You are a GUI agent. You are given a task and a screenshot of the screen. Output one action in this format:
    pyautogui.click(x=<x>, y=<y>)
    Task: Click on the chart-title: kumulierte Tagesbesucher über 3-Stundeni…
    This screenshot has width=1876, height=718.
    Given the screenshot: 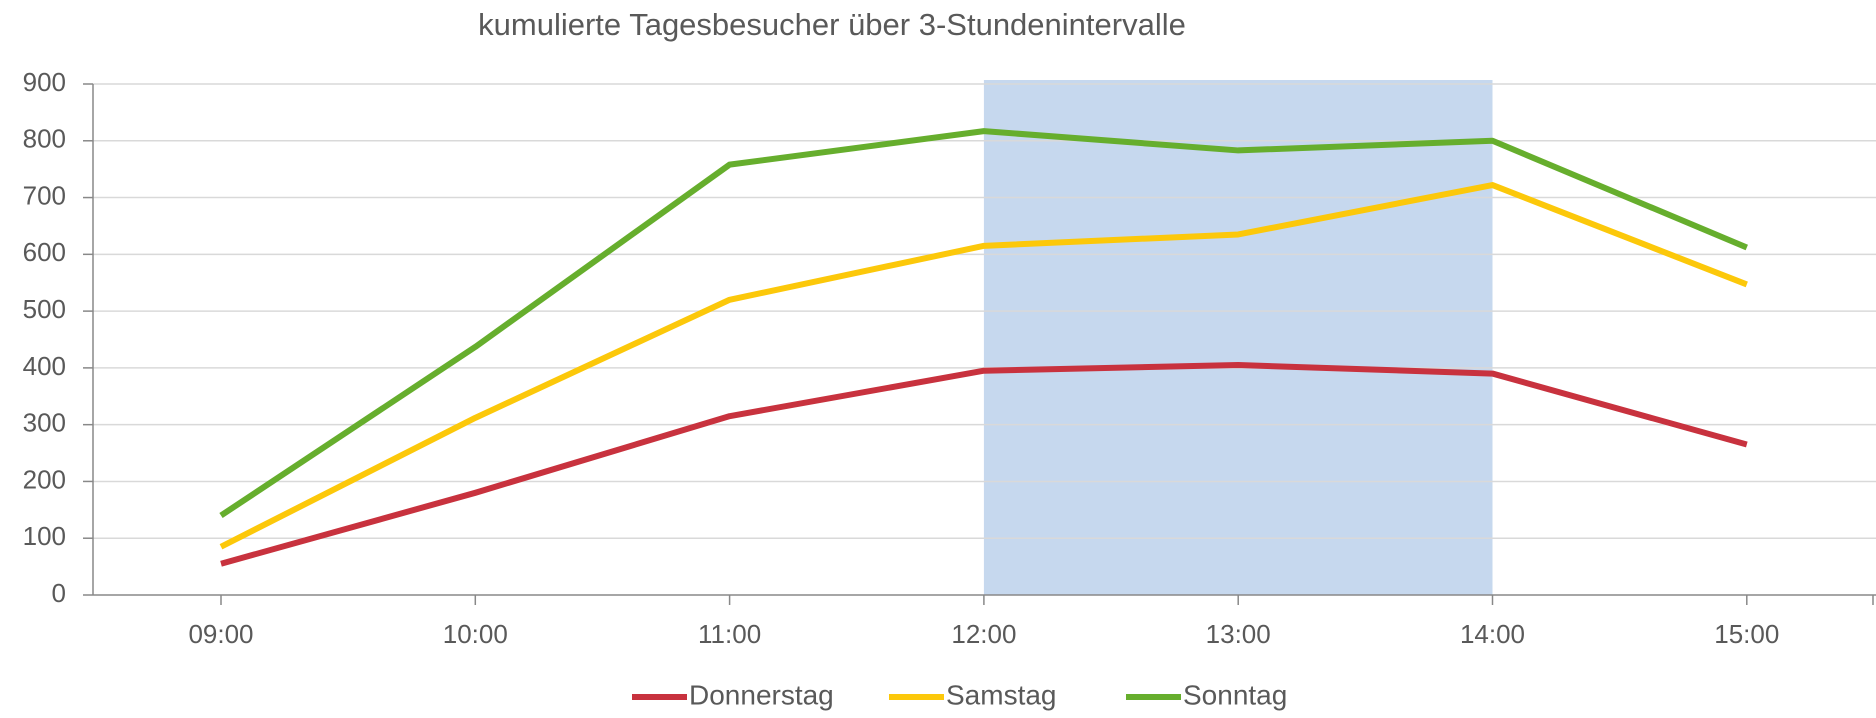 What is the action you would take?
    pyautogui.click(x=832, y=24)
    